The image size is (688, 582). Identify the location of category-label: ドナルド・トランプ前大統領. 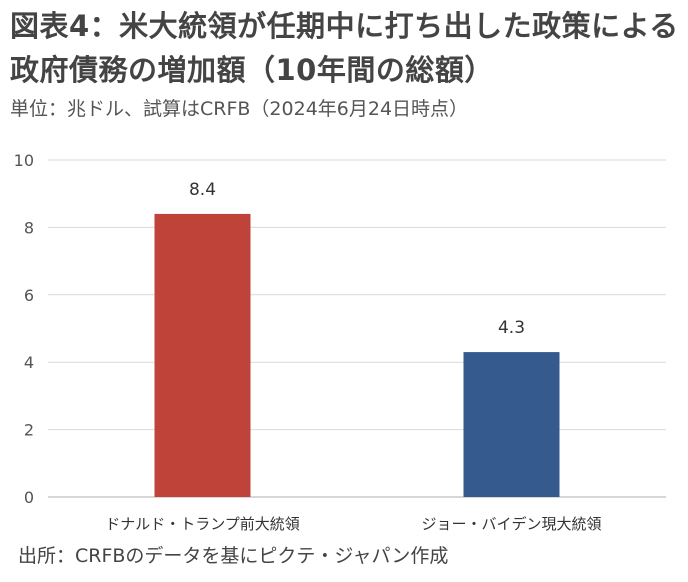
(202, 524).